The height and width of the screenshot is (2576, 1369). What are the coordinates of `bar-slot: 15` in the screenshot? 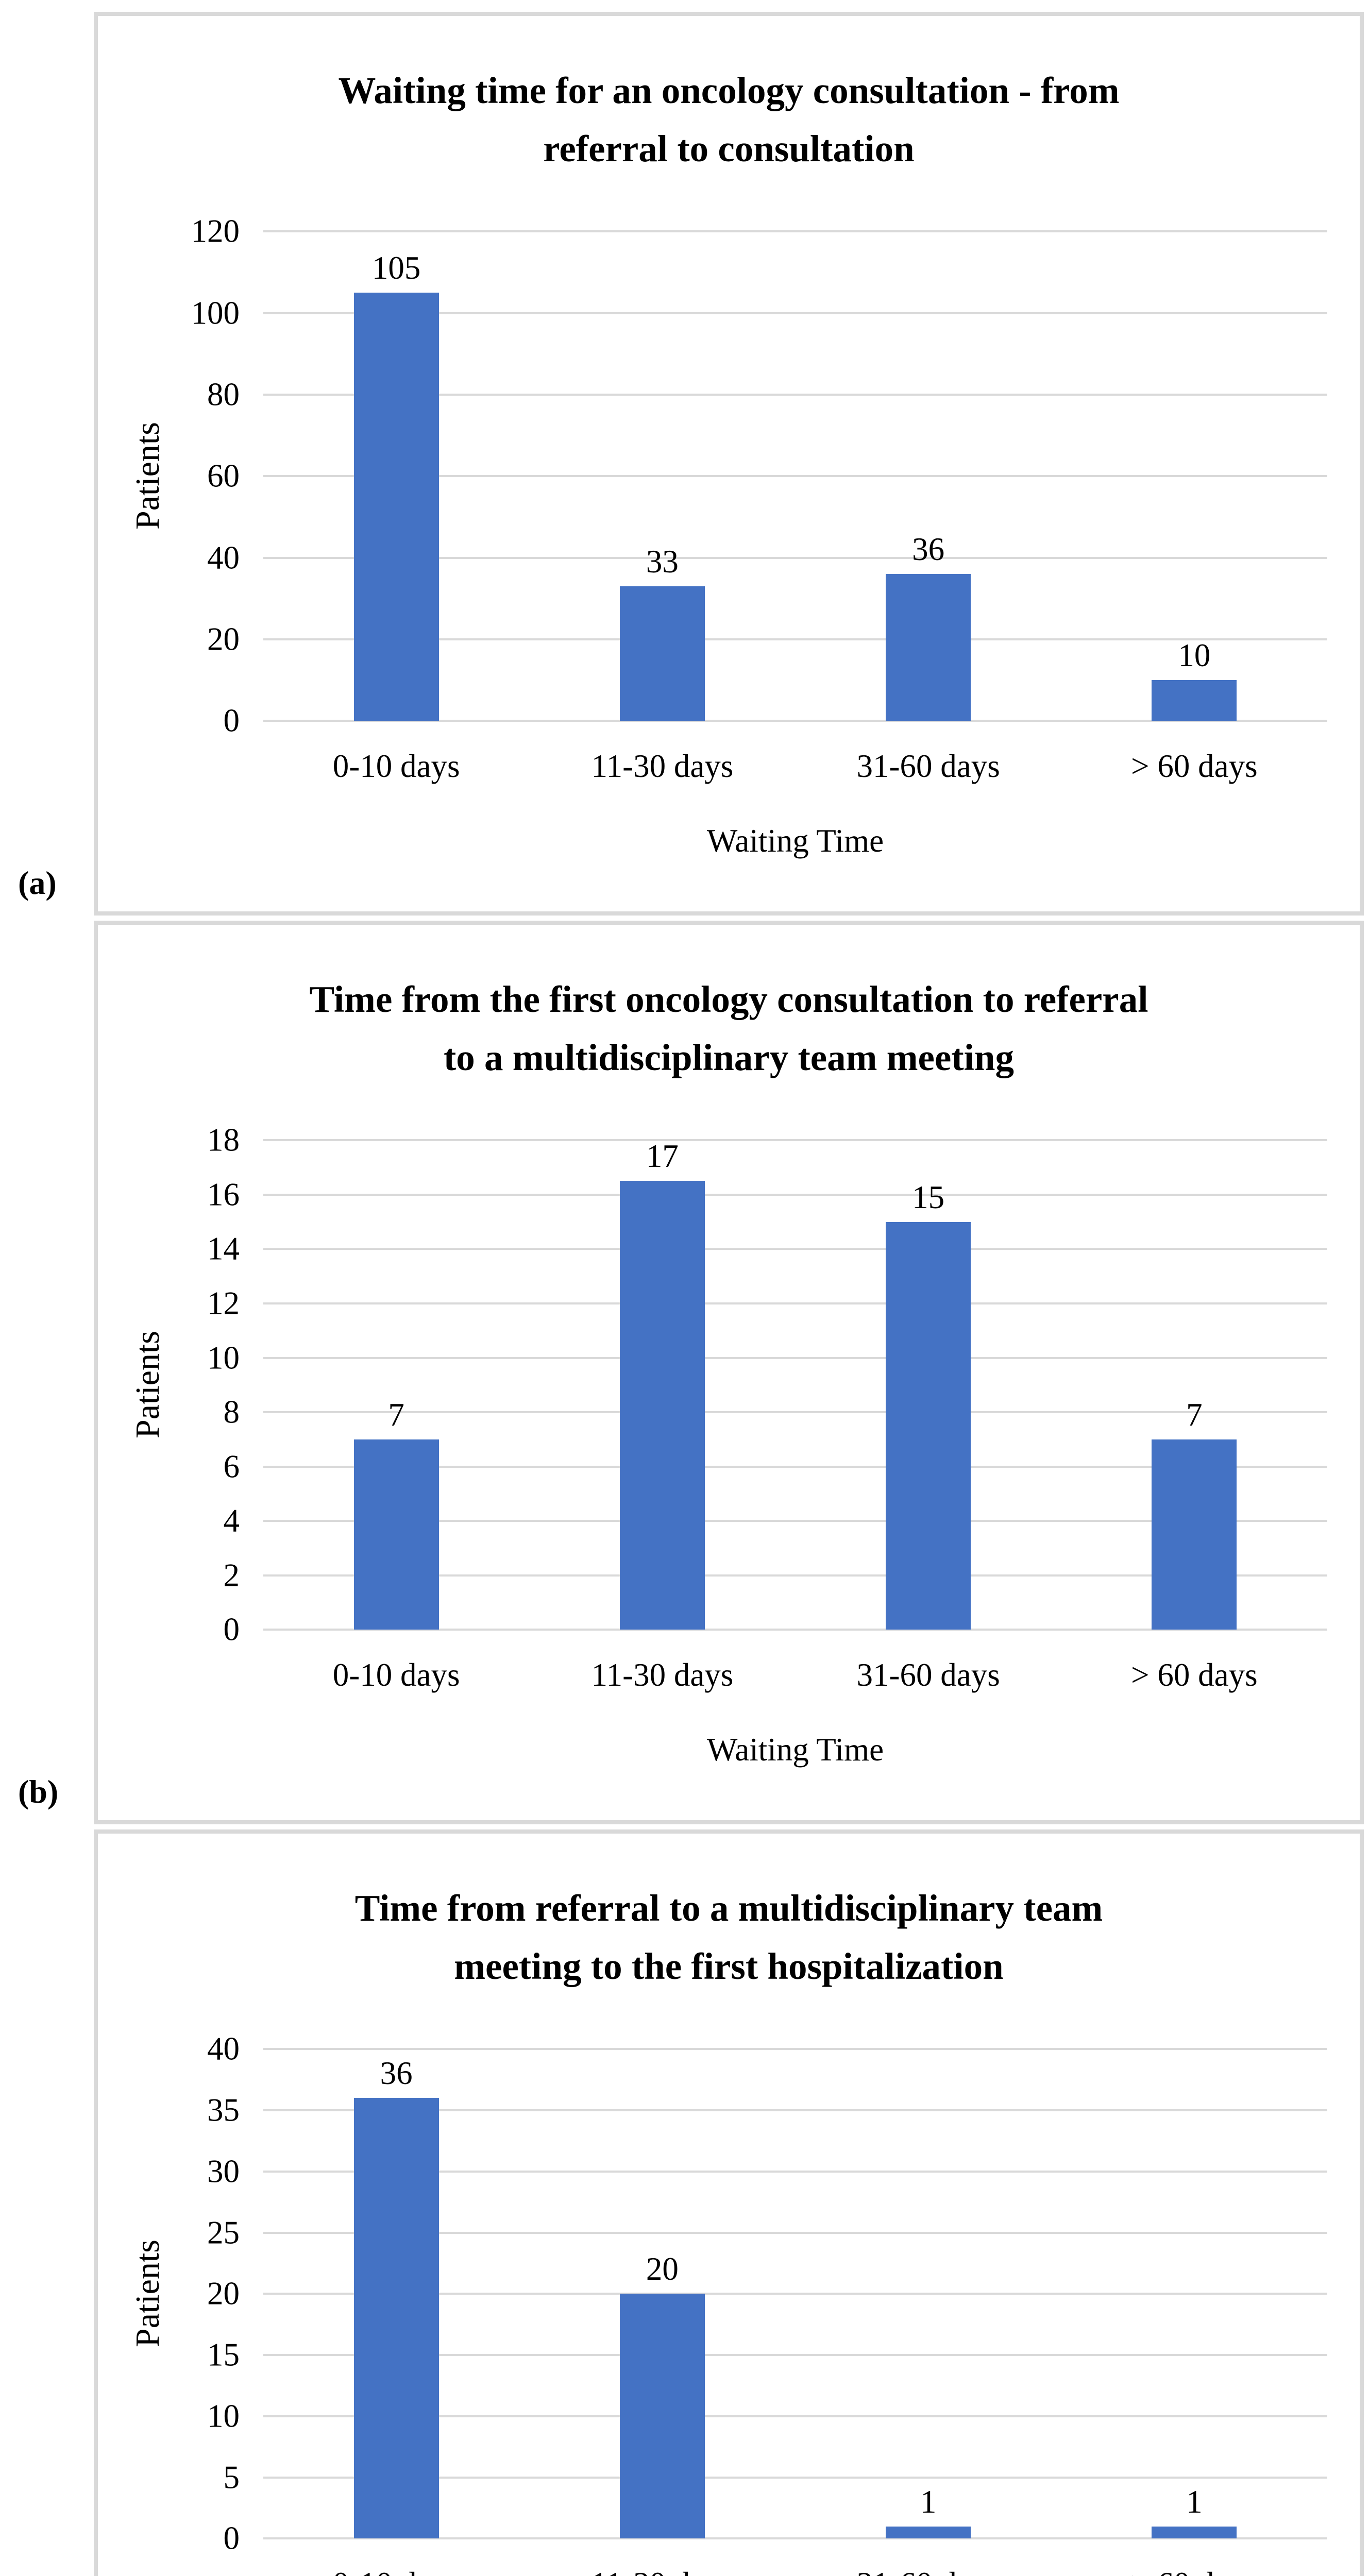 It's located at (928, 1385).